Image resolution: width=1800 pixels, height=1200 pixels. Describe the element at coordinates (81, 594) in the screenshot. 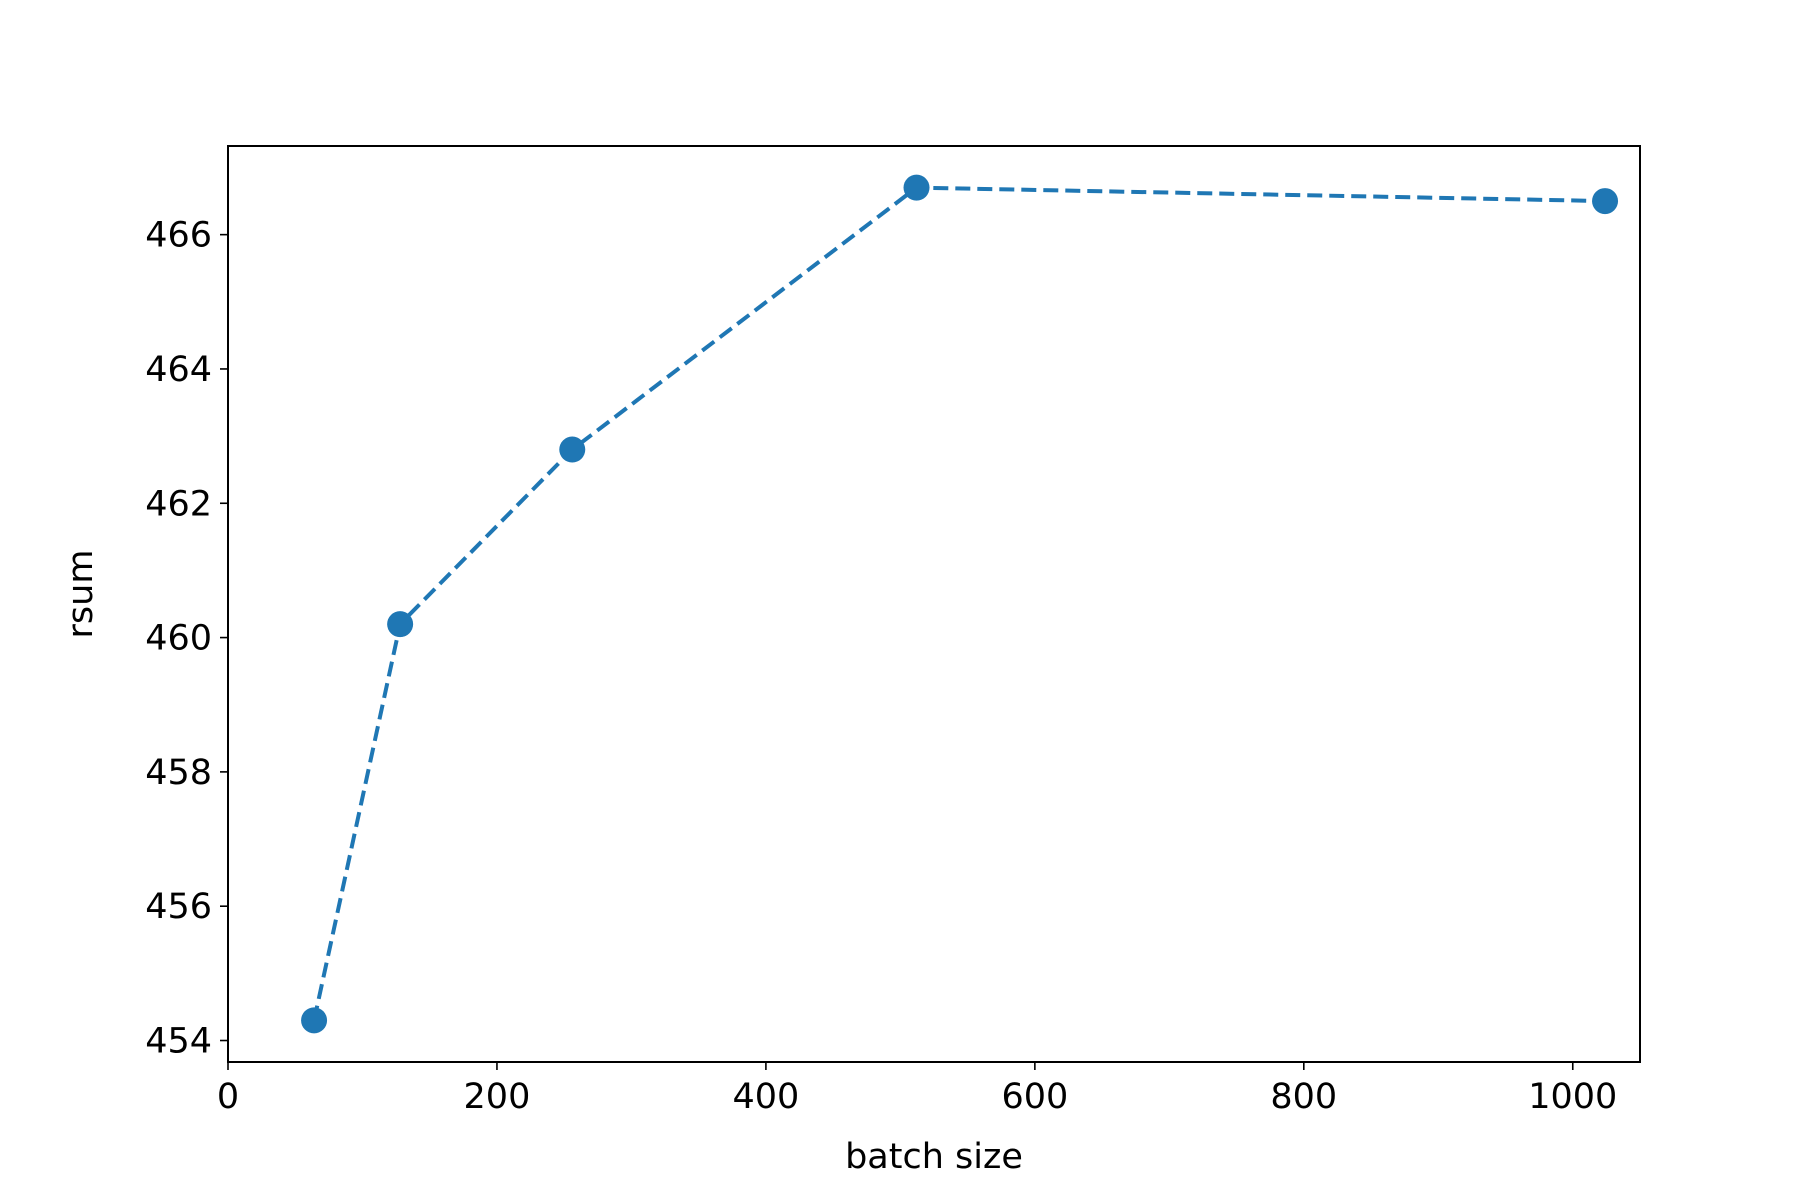

I see `y-axis-label: rsum` at that location.